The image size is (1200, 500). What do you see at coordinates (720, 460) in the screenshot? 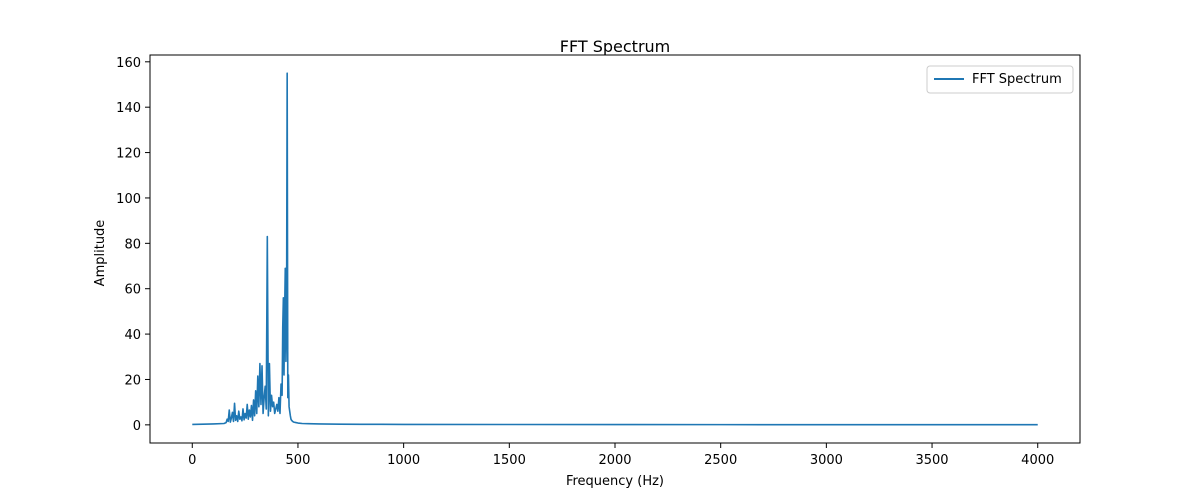
I see `x-tick-label: 2500` at bounding box center [720, 460].